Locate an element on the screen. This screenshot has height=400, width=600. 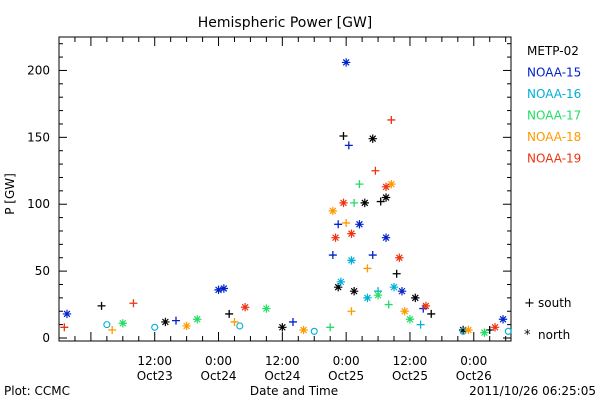
legend-entry: NOAA-17 is located at coordinates (554, 116).